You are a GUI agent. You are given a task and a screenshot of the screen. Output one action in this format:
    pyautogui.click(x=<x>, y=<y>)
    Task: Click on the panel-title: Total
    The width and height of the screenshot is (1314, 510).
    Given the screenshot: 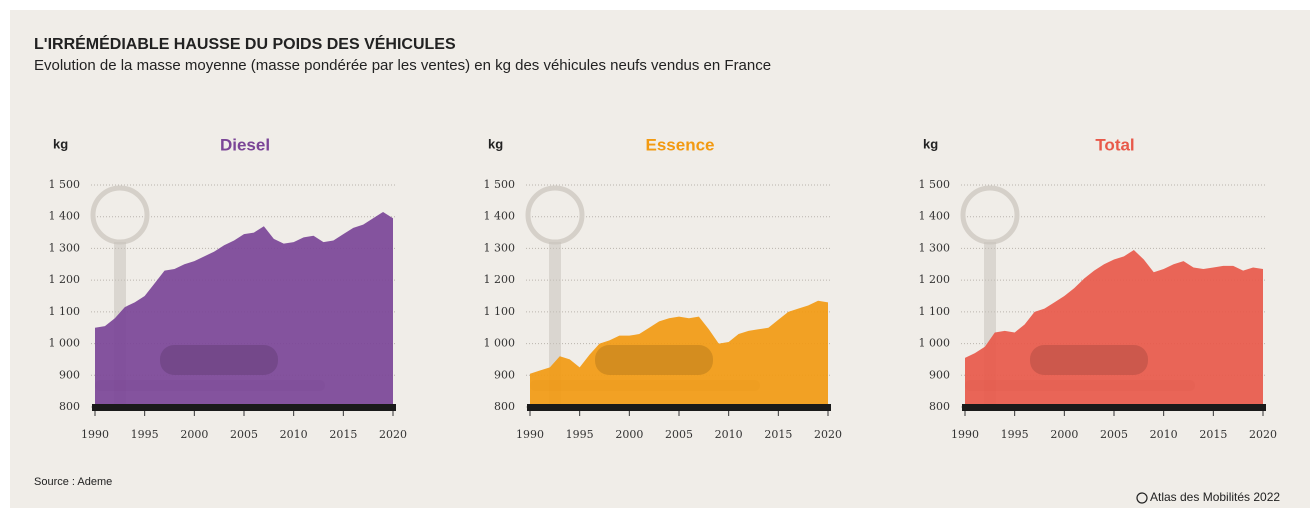 What is the action you would take?
    pyautogui.click(x=1114, y=144)
    